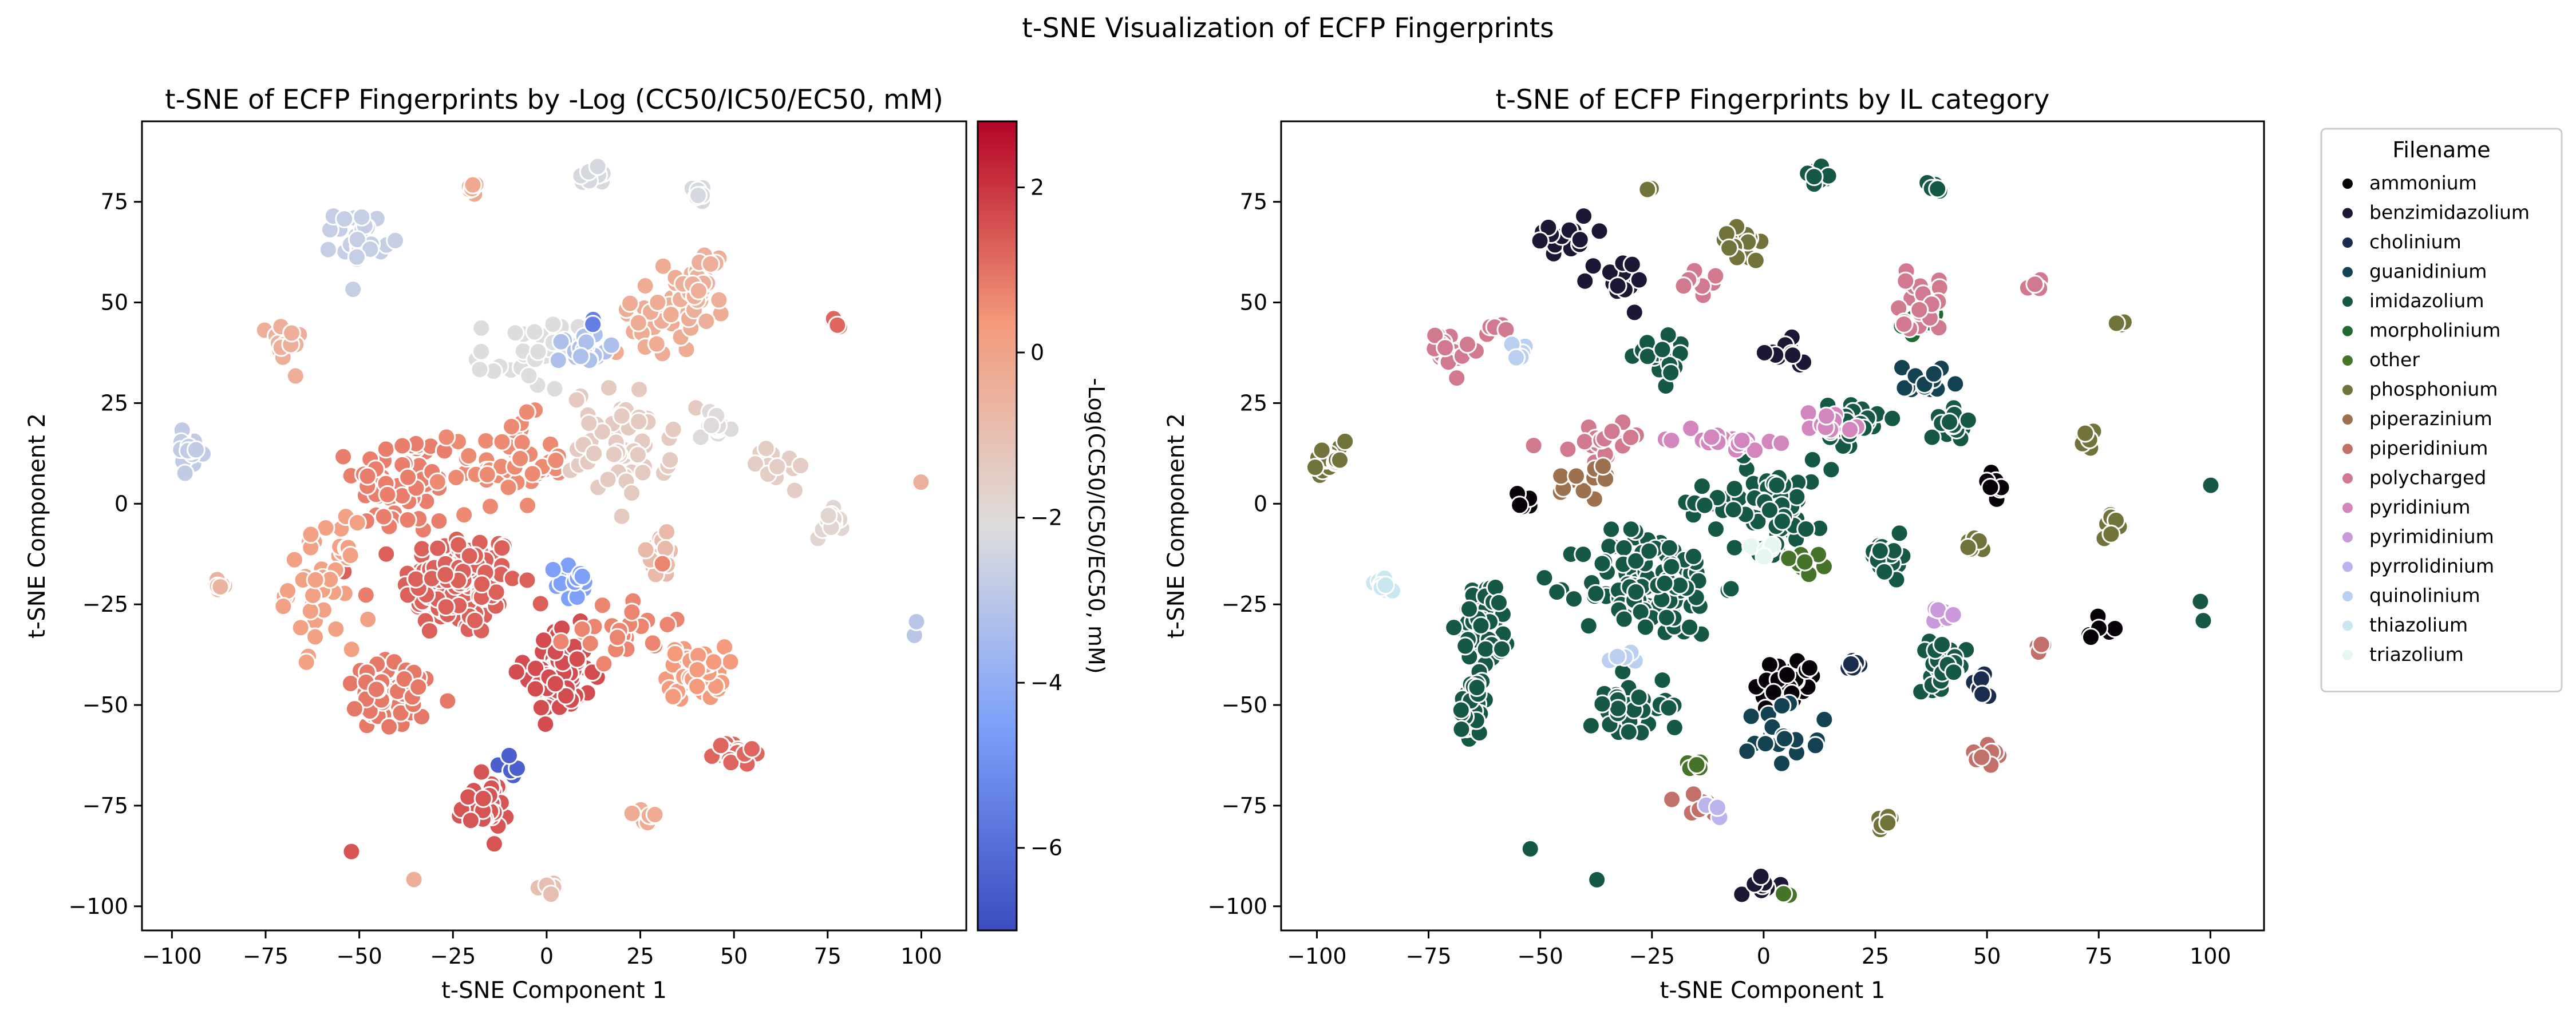  What do you see at coordinates (2441, 150) in the screenshot?
I see `legend-title: Filename` at bounding box center [2441, 150].